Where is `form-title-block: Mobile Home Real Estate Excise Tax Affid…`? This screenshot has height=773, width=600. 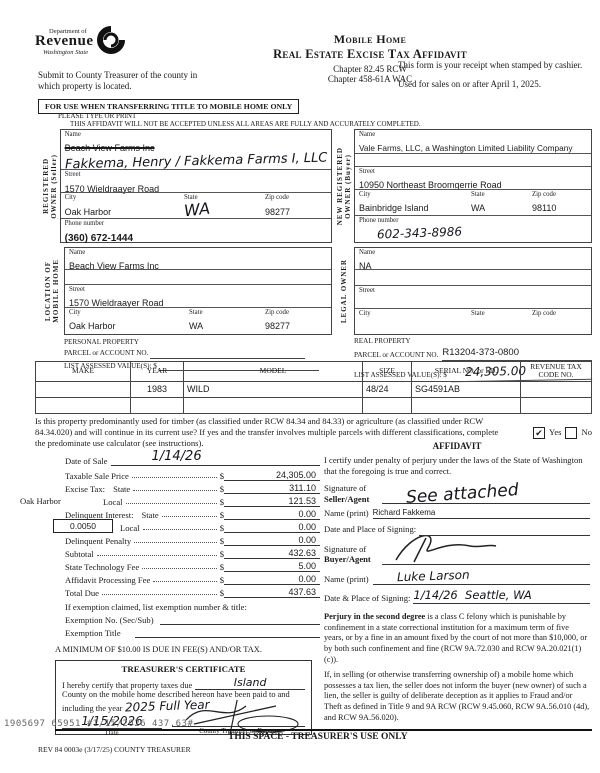
form-title-block: Mobile Home Real Estate Excise Tax Affid… is located at coordinates (370, 58).